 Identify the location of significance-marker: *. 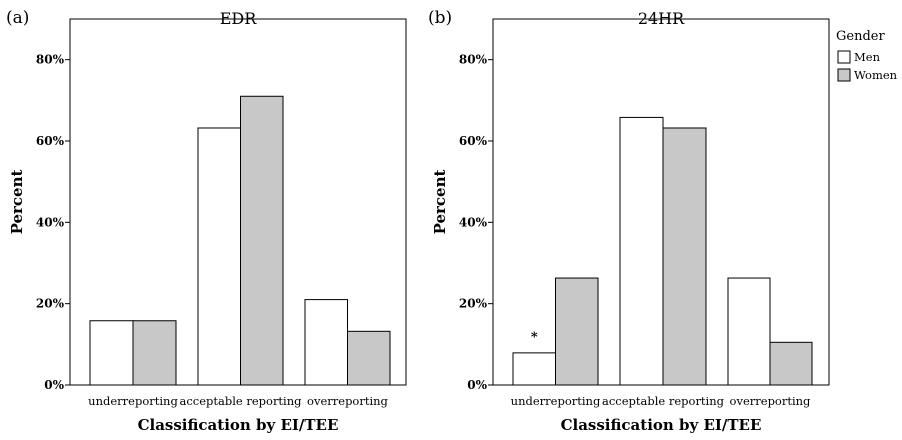
(534, 337).